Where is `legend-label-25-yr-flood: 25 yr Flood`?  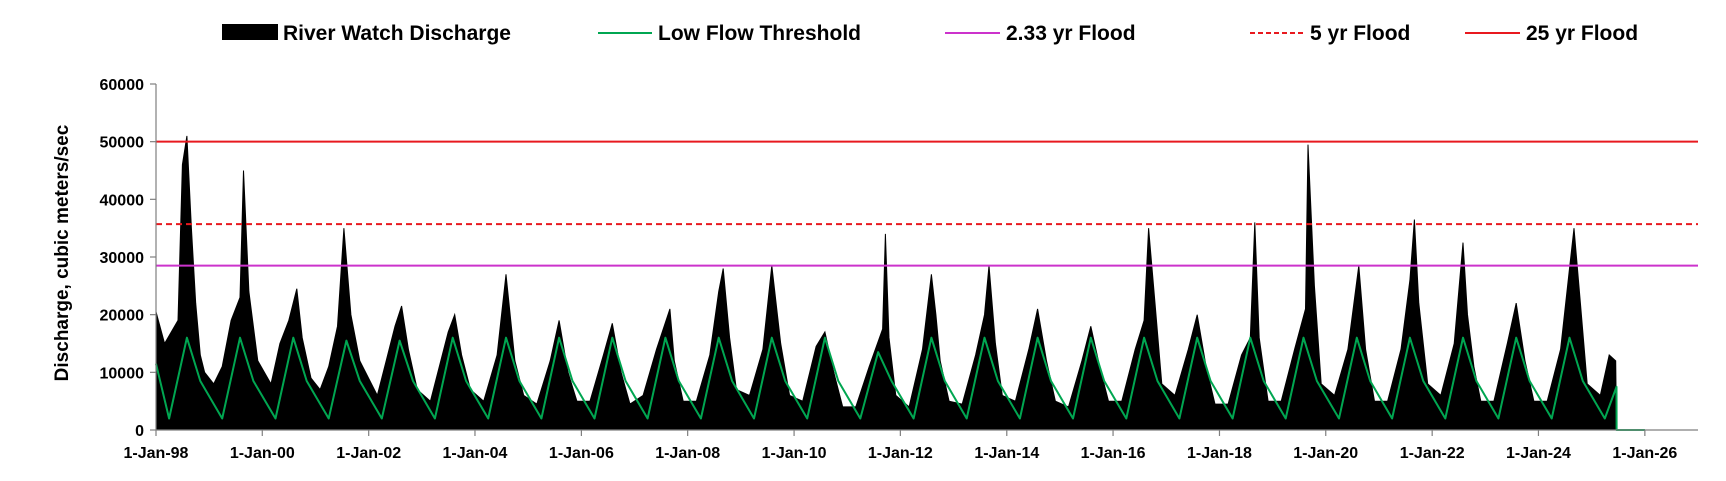
legend-label-25-yr-flood: 25 yr Flood is located at coordinates (1582, 33).